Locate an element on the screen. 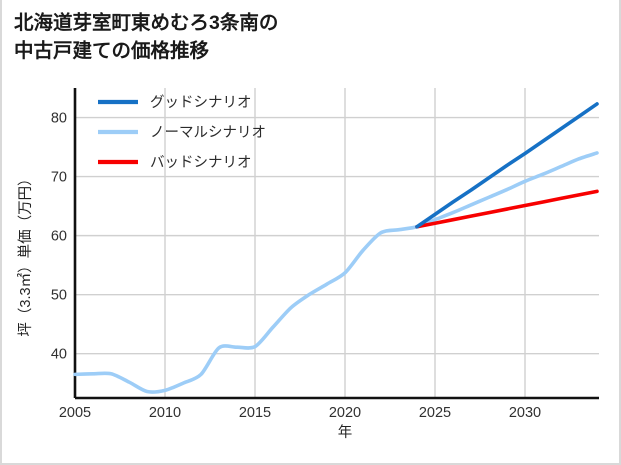 The width and height of the screenshot is (621, 465). x-axis-tick-labels: 2005 2010 2015 2020 2025 2030 is located at coordinates (300, 413).